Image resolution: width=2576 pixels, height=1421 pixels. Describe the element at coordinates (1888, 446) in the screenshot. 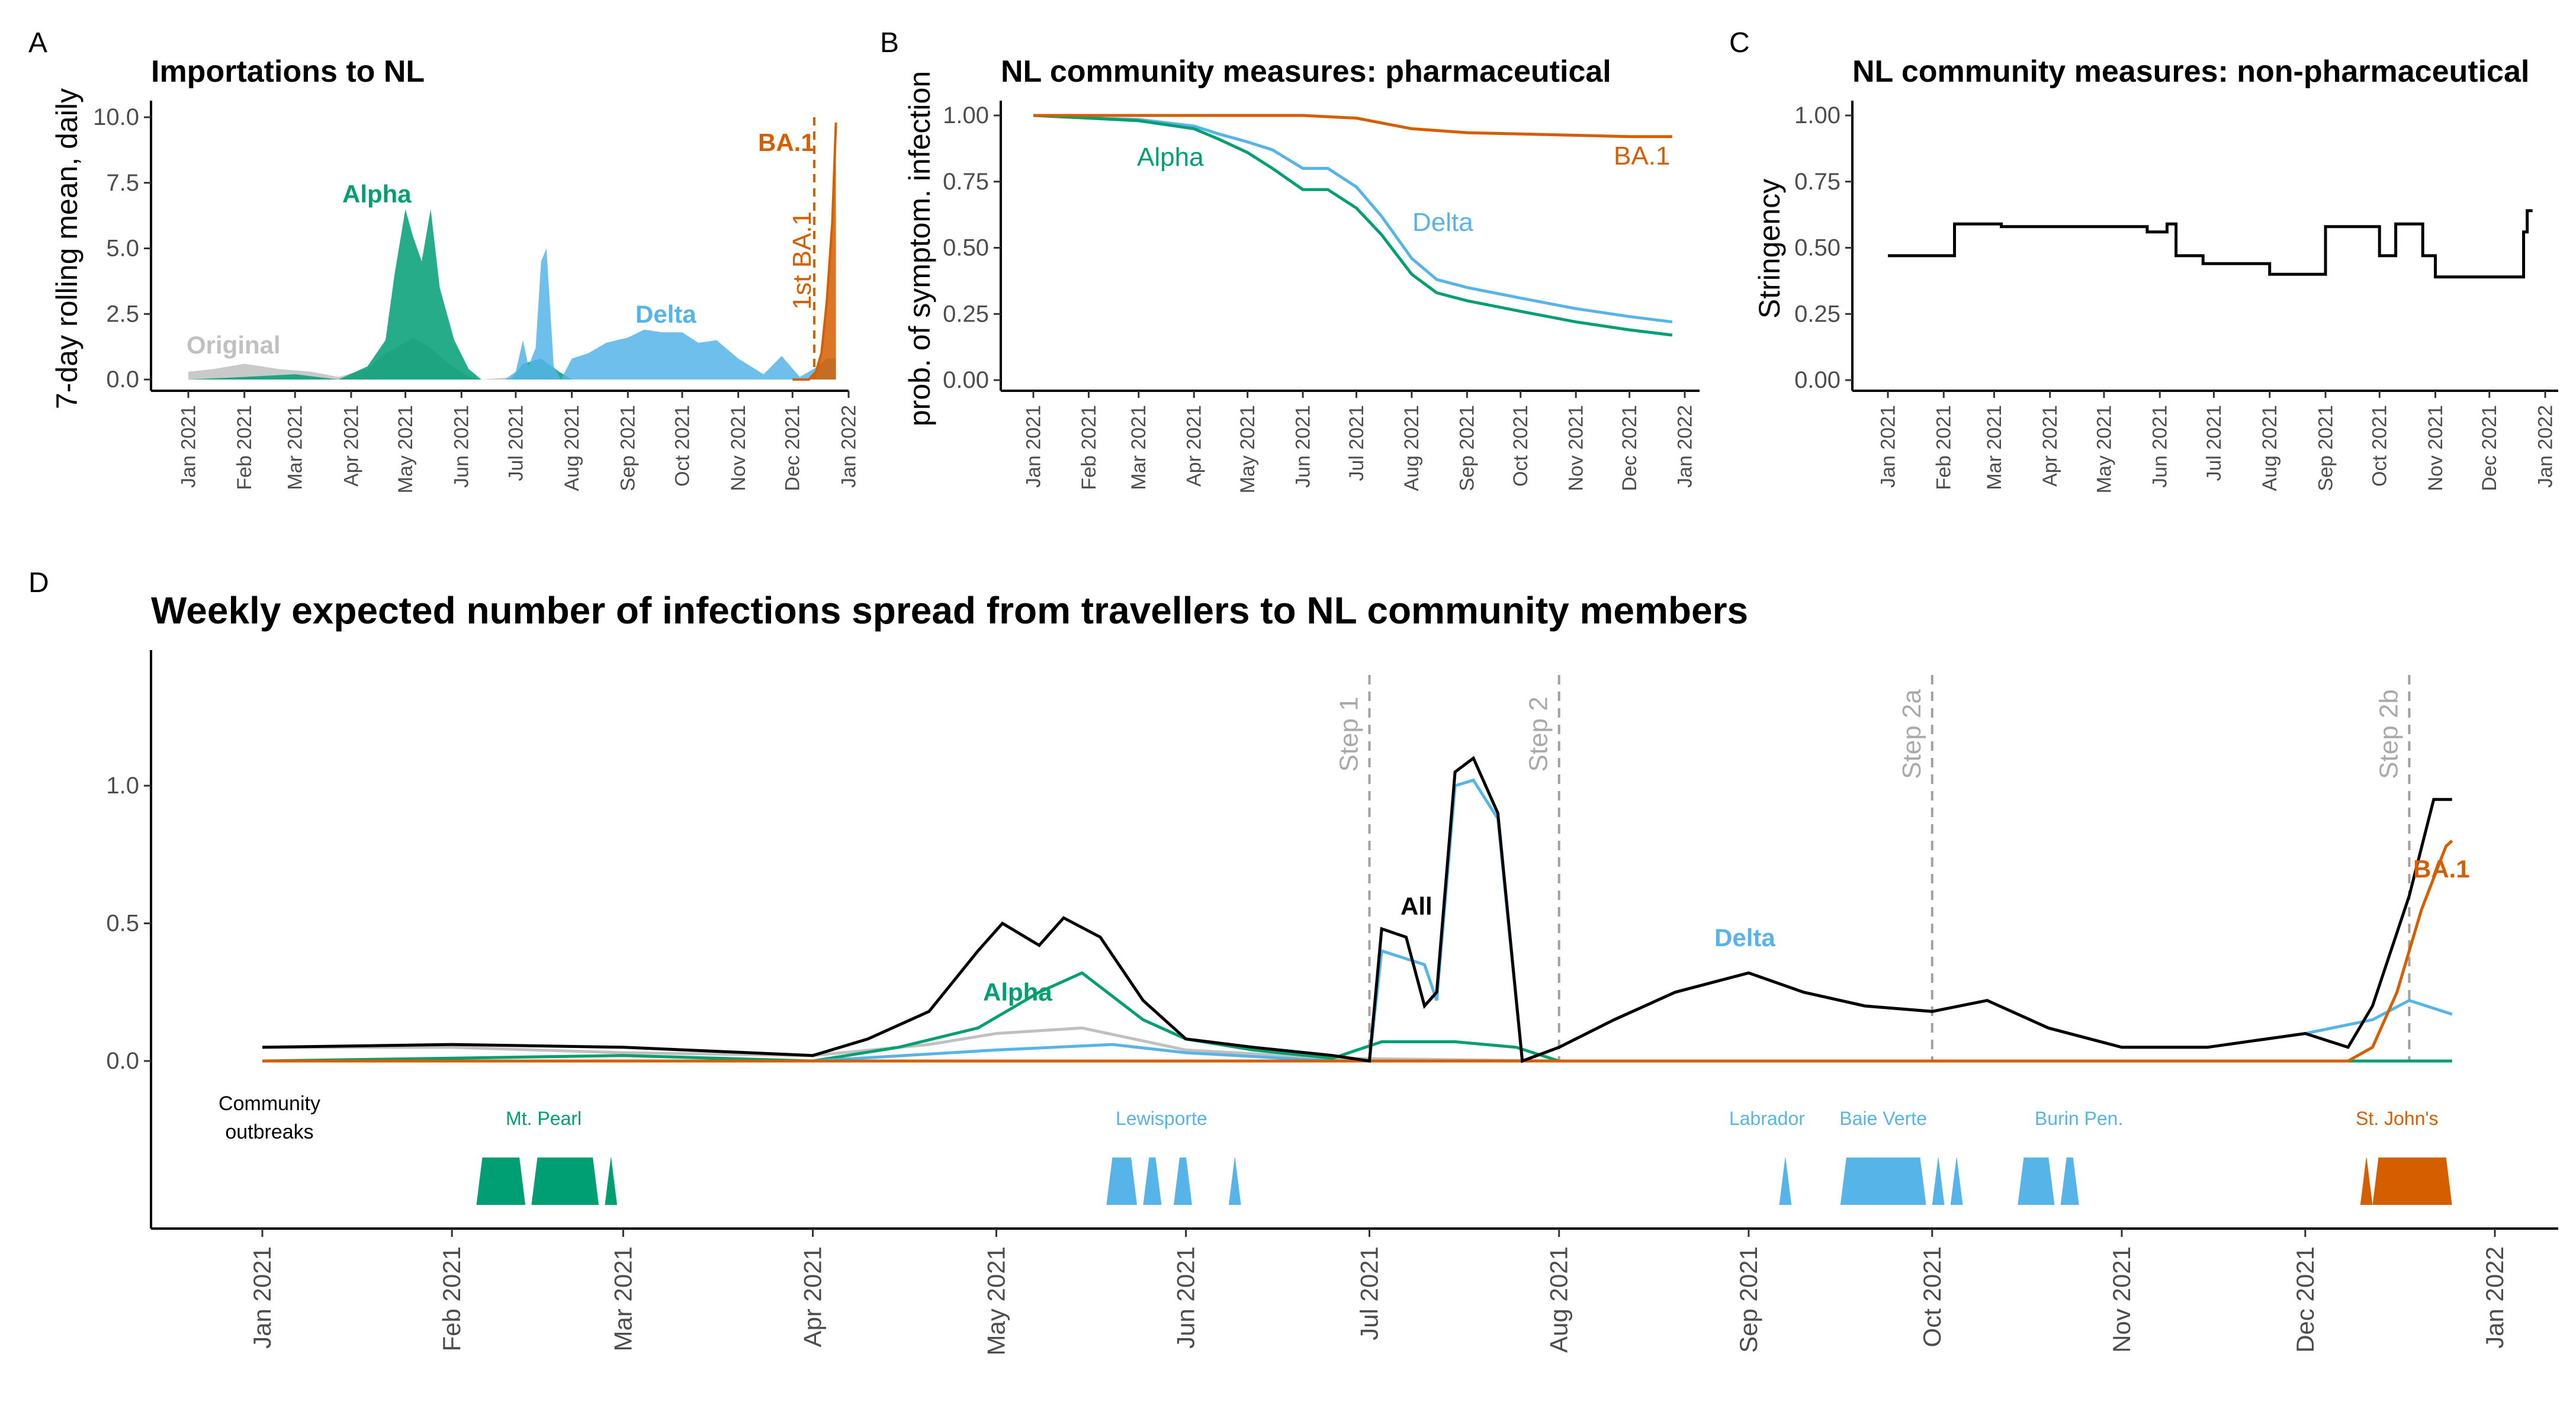

I see `panel-c-x-tick-label: Jan 2021` at that location.